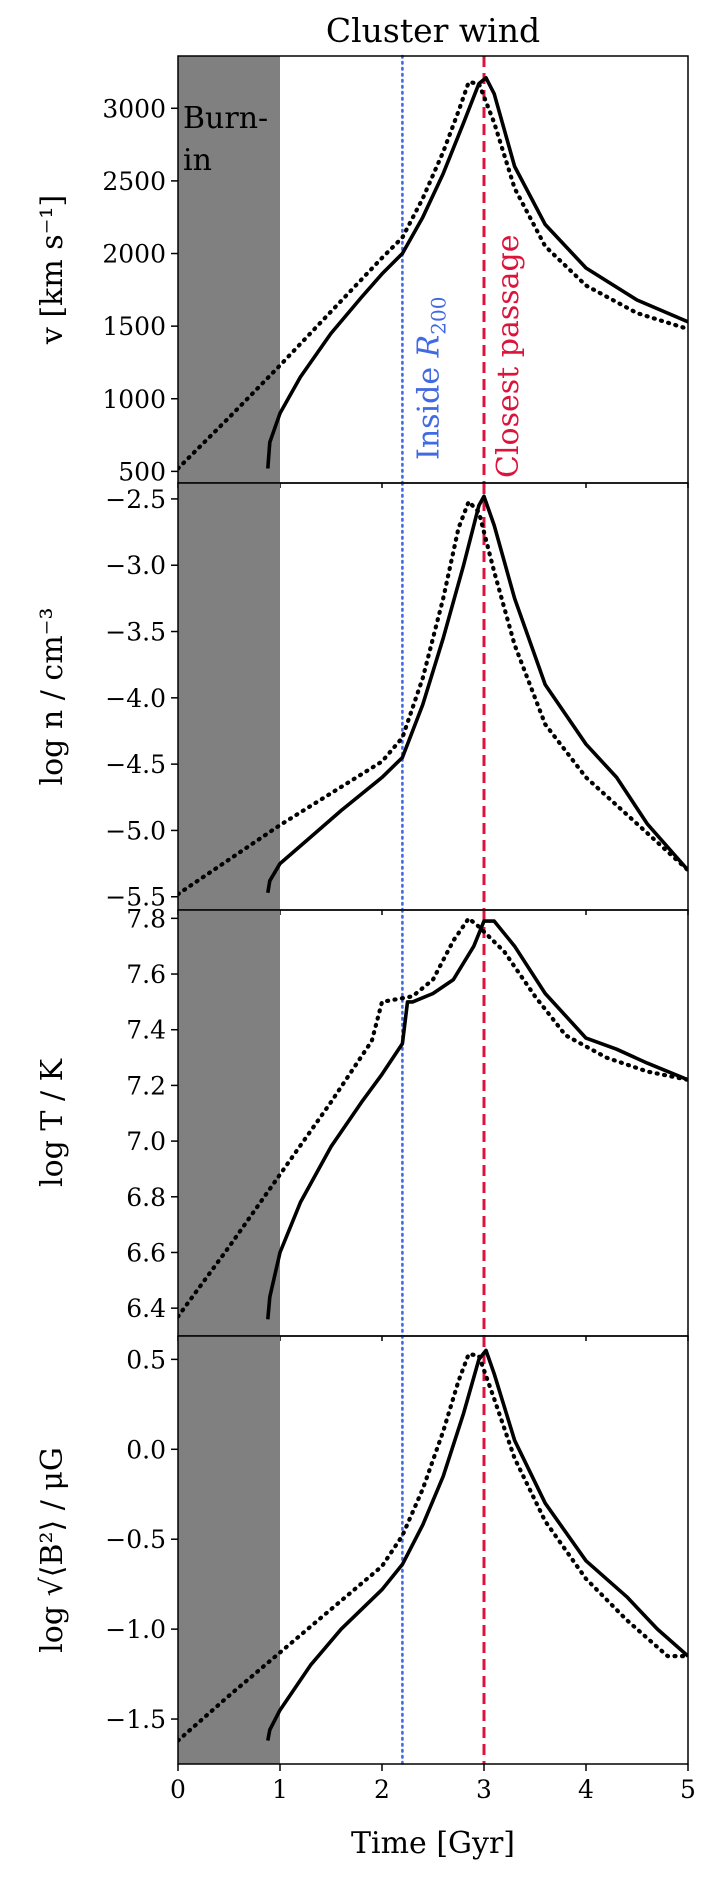 The height and width of the screenshot is (1882, 706). What do you see at coordinates (146, 1085) in the screenshot?
I see `y-tick-label: 7.2` at bounding box center [146, 1085].